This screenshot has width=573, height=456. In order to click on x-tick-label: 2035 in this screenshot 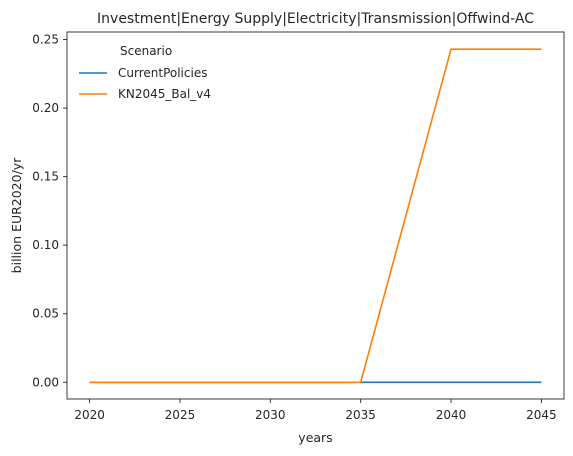, I will do `click(360, 415)`.